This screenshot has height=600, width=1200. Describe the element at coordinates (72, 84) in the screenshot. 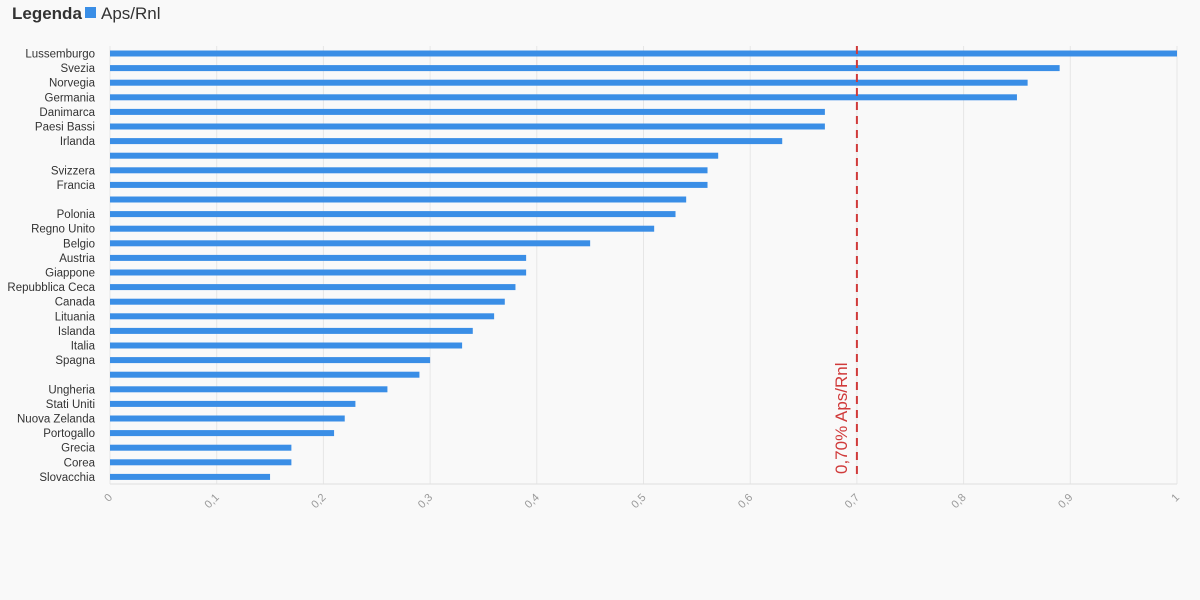

I see `category-label: Norvegia` at that location.